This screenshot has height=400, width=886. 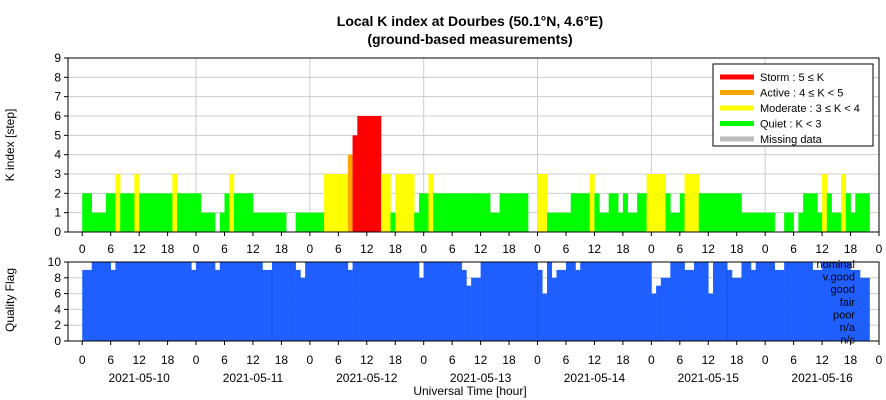 I want to click on quality-x-tick-label: 12, so click(x=595, y=360).